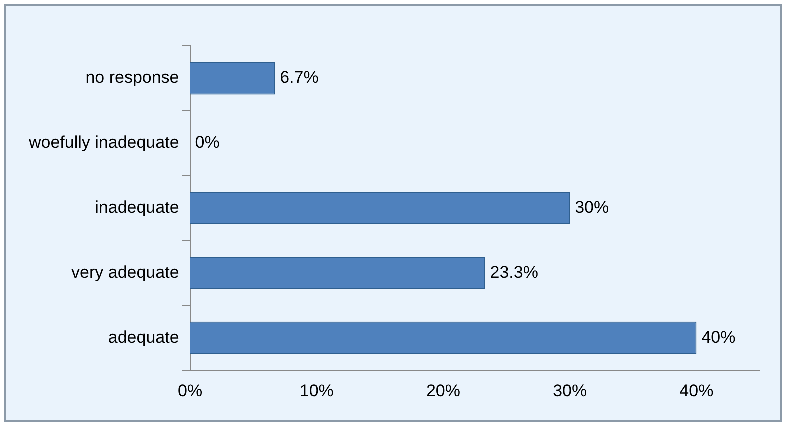 The width and height of the screenshot is (790, 430). I want to click on x-tick-label: 10%, so click(317, 390).